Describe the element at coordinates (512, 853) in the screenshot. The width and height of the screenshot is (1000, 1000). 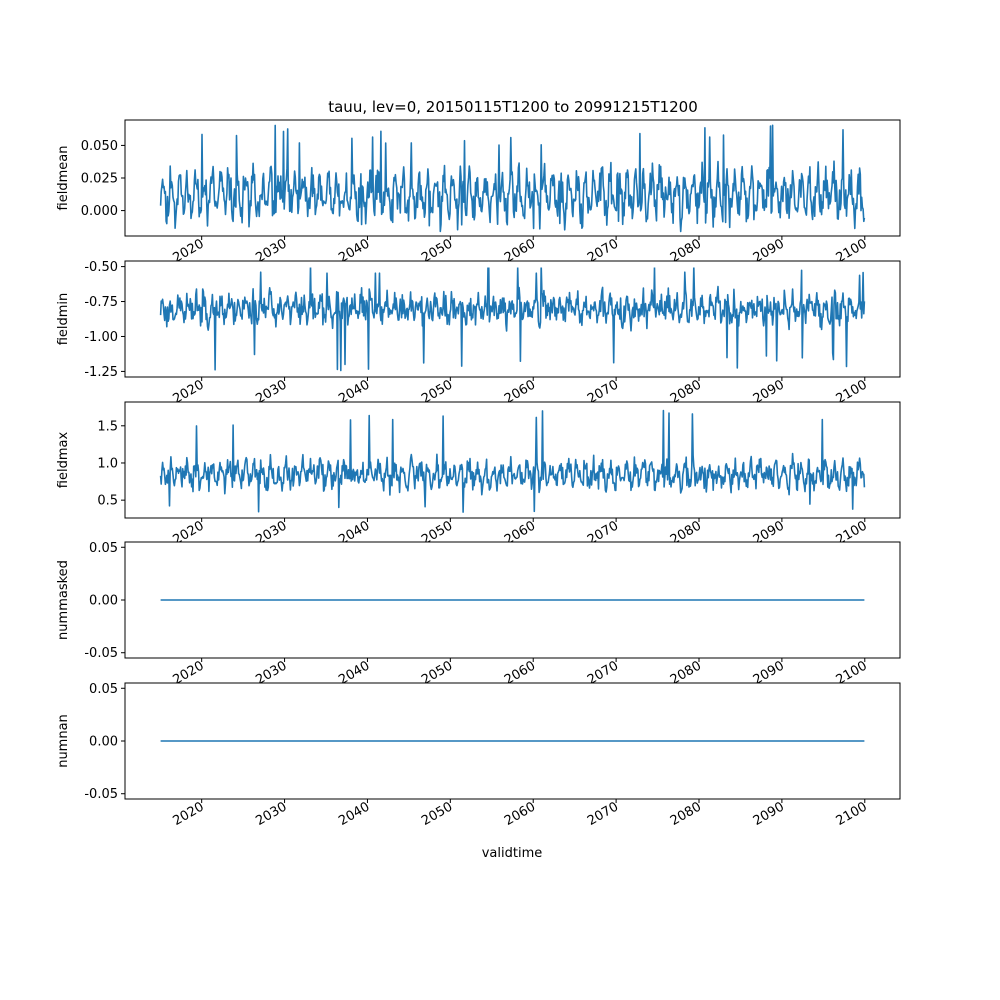
I see `x-axis-label: validtime` at that location.